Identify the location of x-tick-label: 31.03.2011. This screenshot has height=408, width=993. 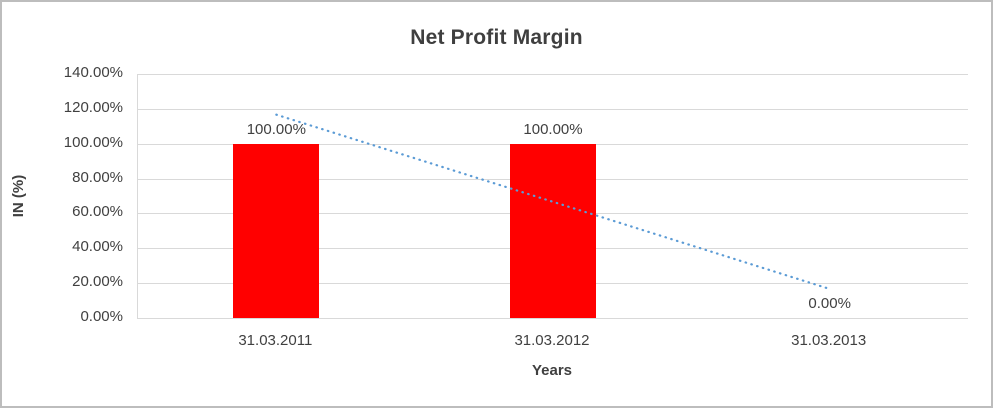
(275, 340).